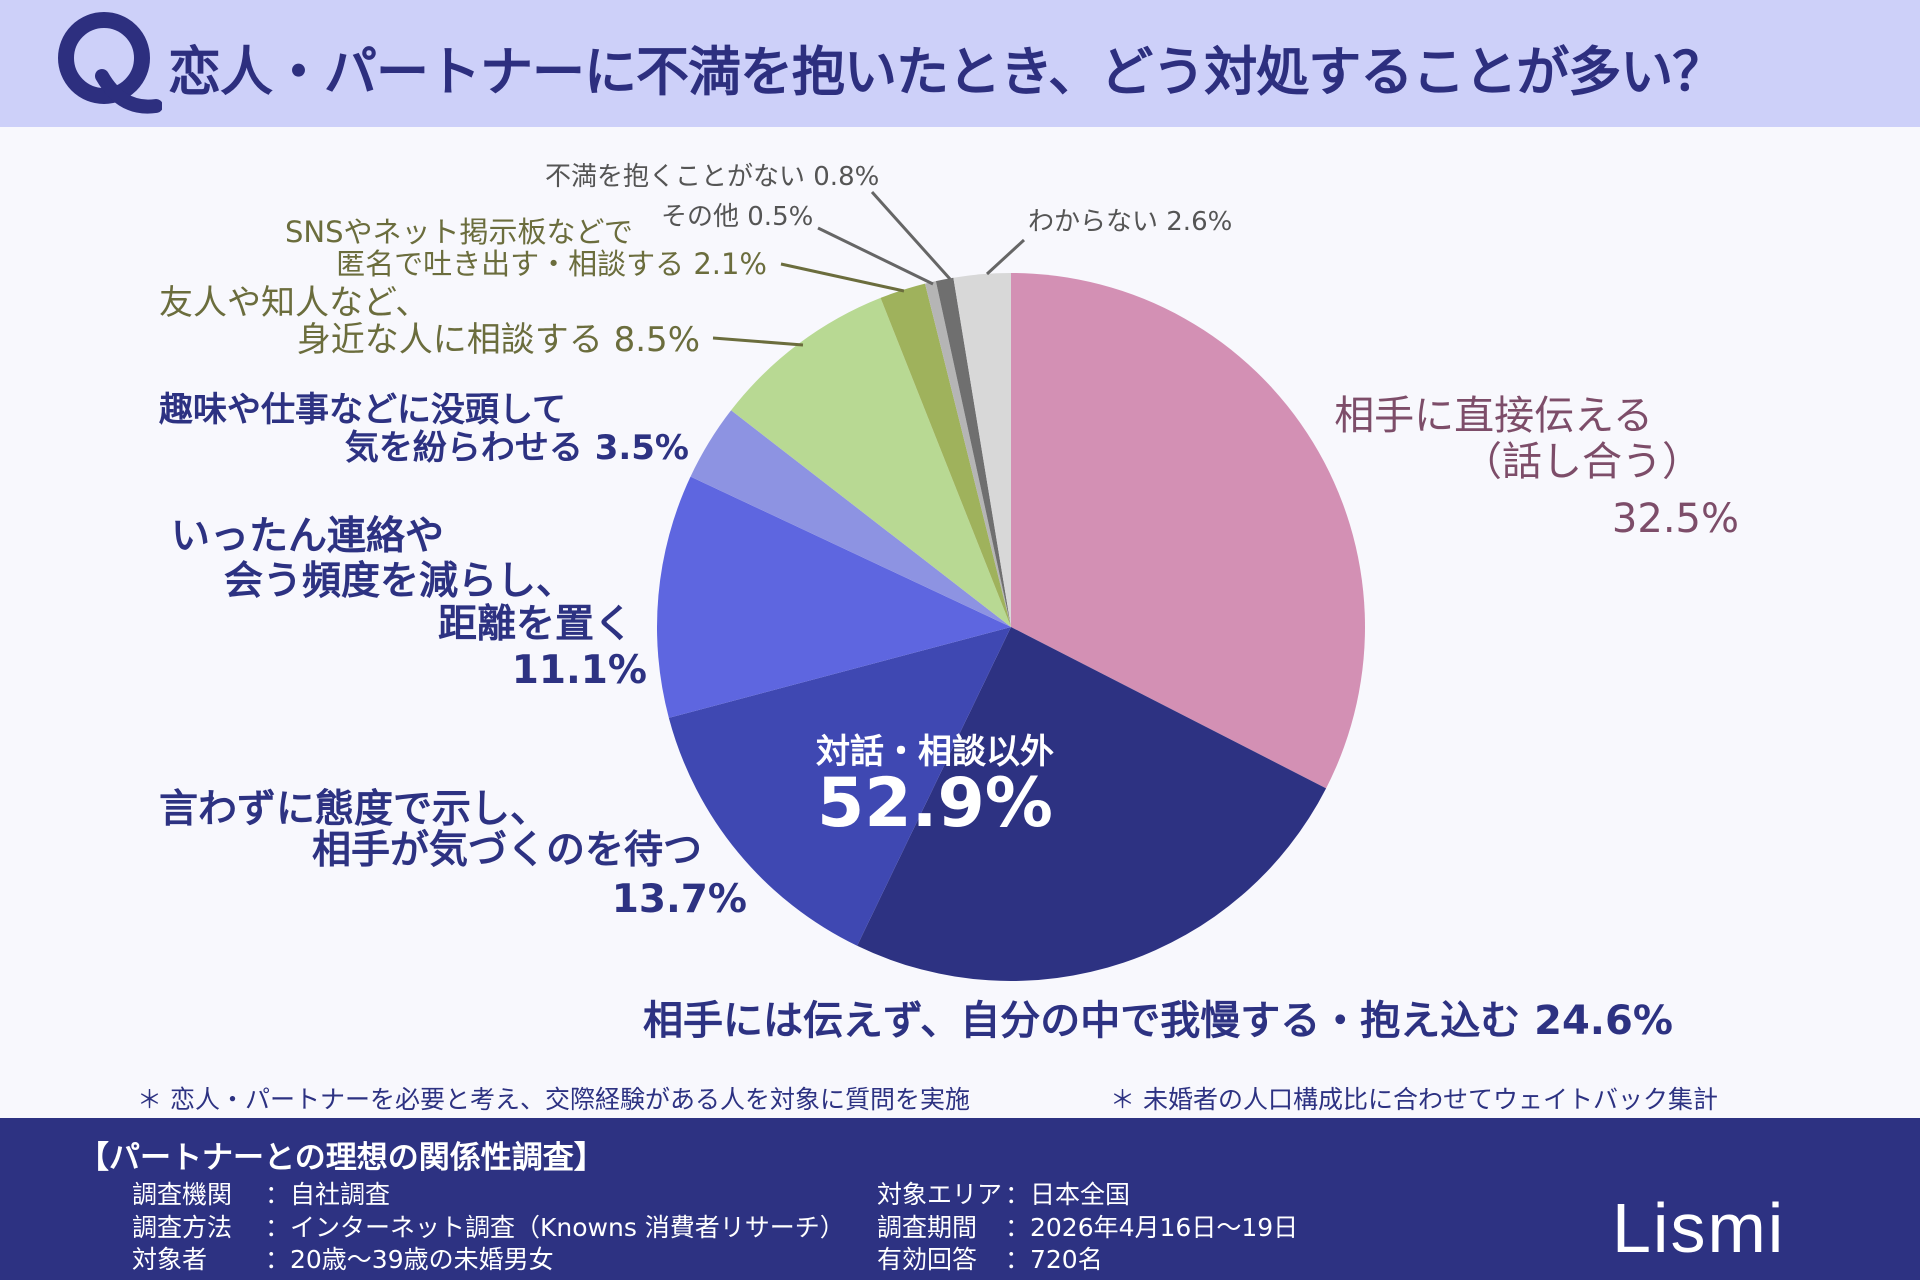 This screenshot has width=1920, height=1280. What do you see at coordinates (940, 1194) in the screenshot?
I see `info-key: 対象エリア` at bounding box center [940, 1194].